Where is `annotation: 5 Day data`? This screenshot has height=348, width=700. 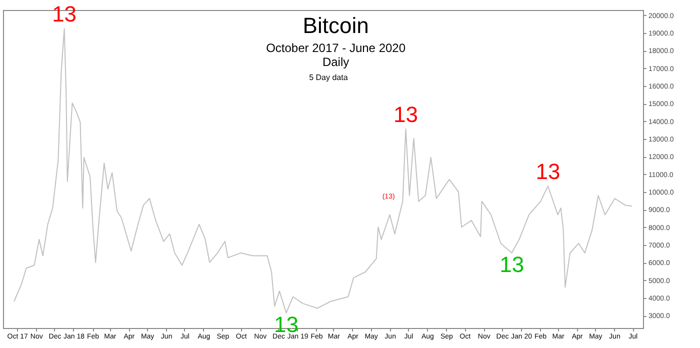 annotation: 5 Day data is located at coordinates (328, 77).